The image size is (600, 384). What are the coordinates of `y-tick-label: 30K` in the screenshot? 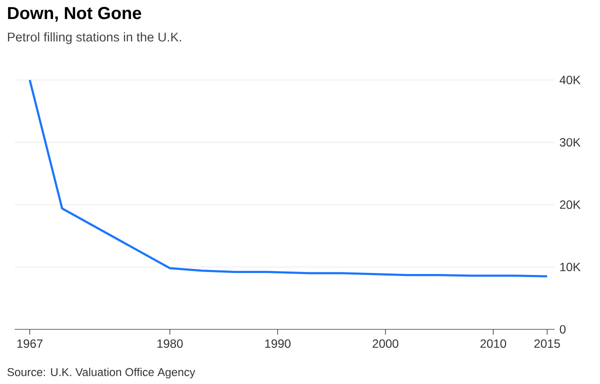 It's located at (570, 142).